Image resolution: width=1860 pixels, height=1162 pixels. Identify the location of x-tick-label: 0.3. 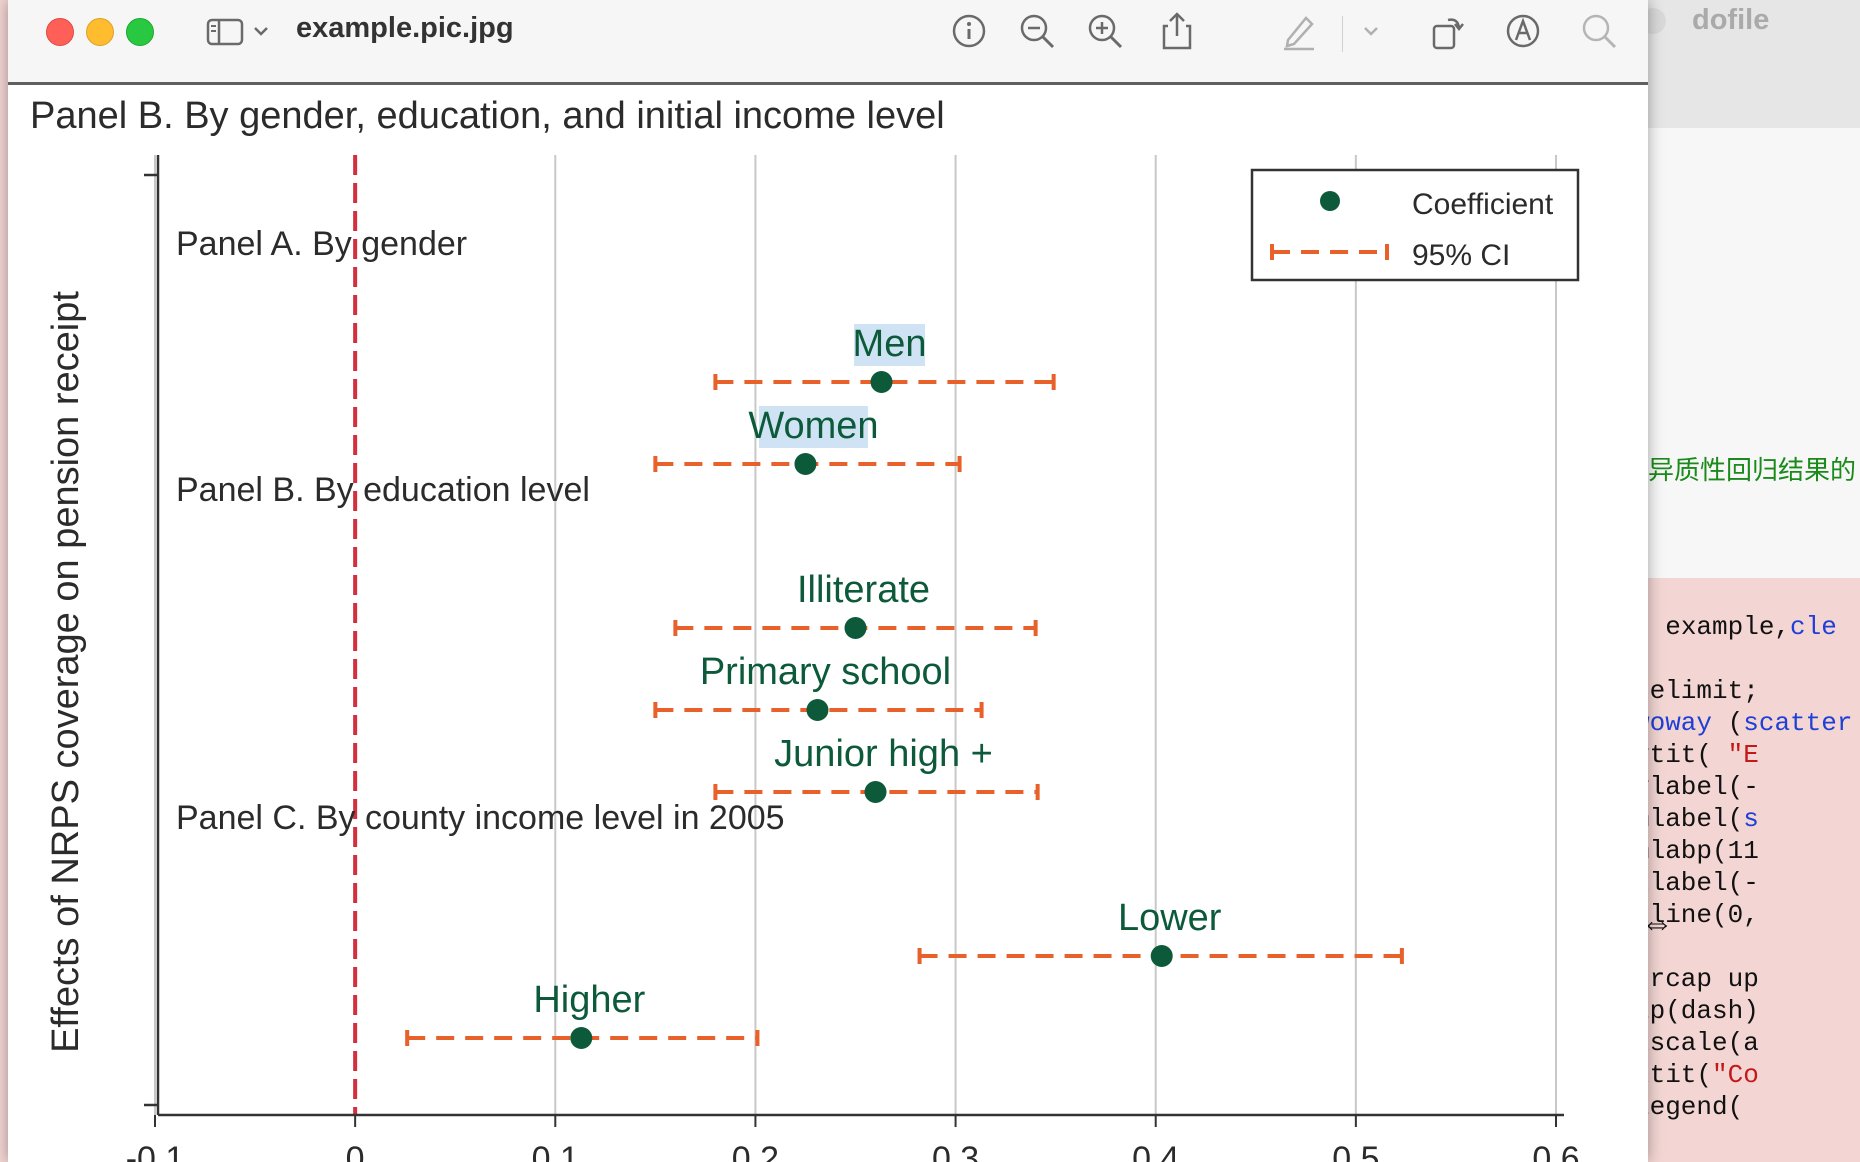
(955, 1151).